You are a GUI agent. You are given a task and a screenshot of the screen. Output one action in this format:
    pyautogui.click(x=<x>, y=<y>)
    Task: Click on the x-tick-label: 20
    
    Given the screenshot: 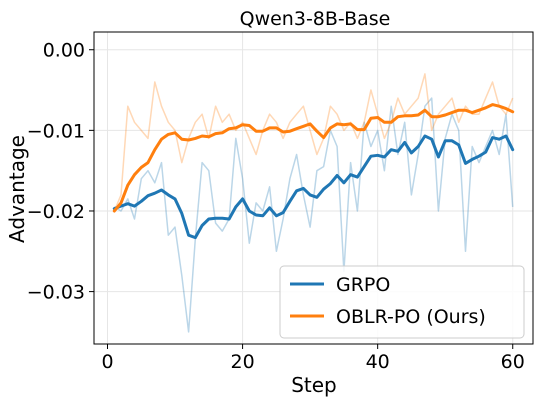 What is the action you would take?
    pyautogui.click(x=242, y=362)
    